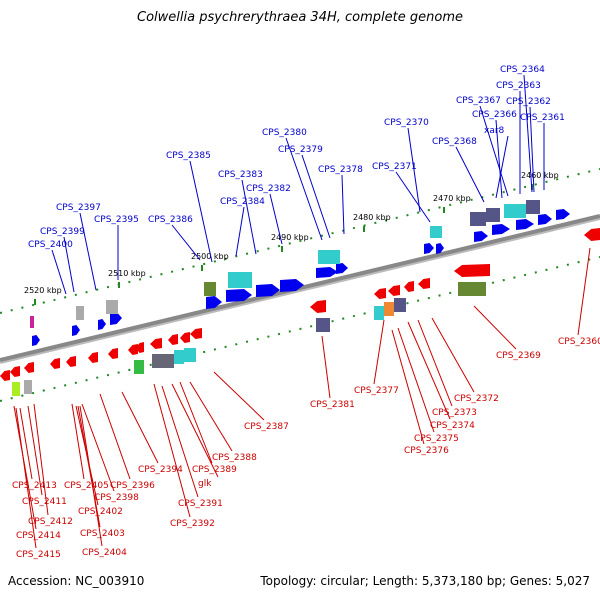  Describe the element at coordinates (579, 342) in the screenshot. I see `gene-label: CPS_2360` at that location.